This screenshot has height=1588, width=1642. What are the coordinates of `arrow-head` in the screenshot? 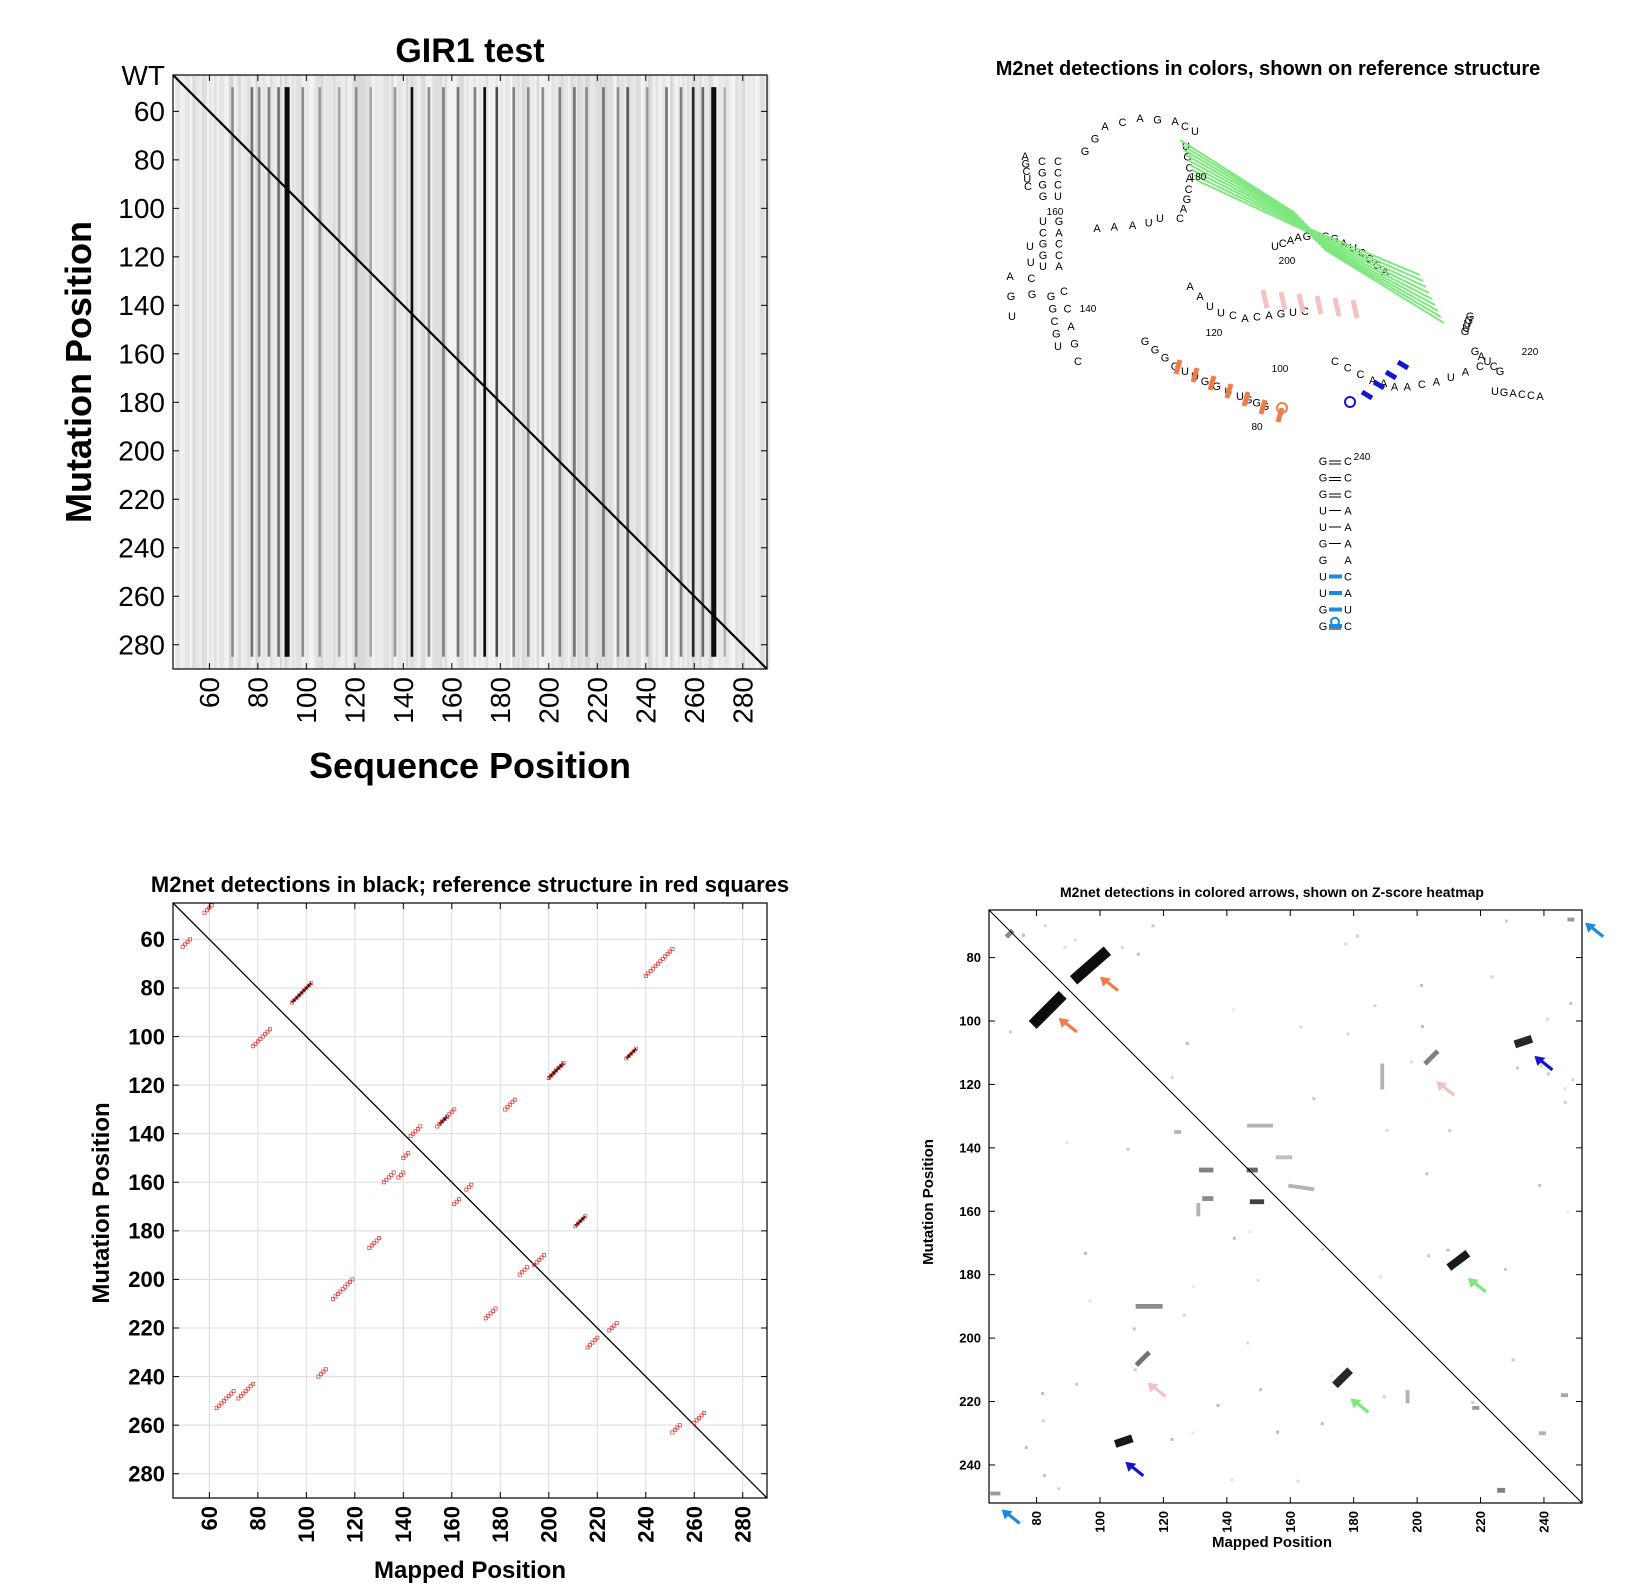 It's located at (1064, 1022).